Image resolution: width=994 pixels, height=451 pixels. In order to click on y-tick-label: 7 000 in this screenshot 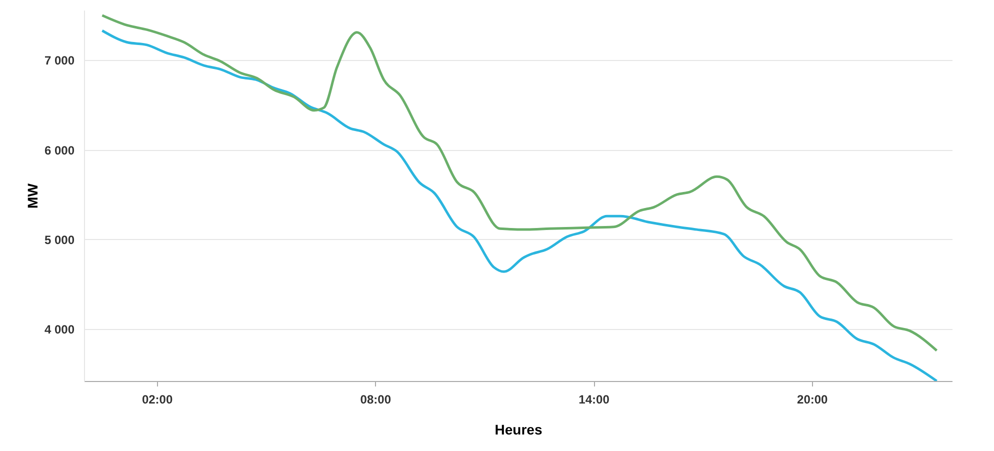, I will do `click(59, 61)`.